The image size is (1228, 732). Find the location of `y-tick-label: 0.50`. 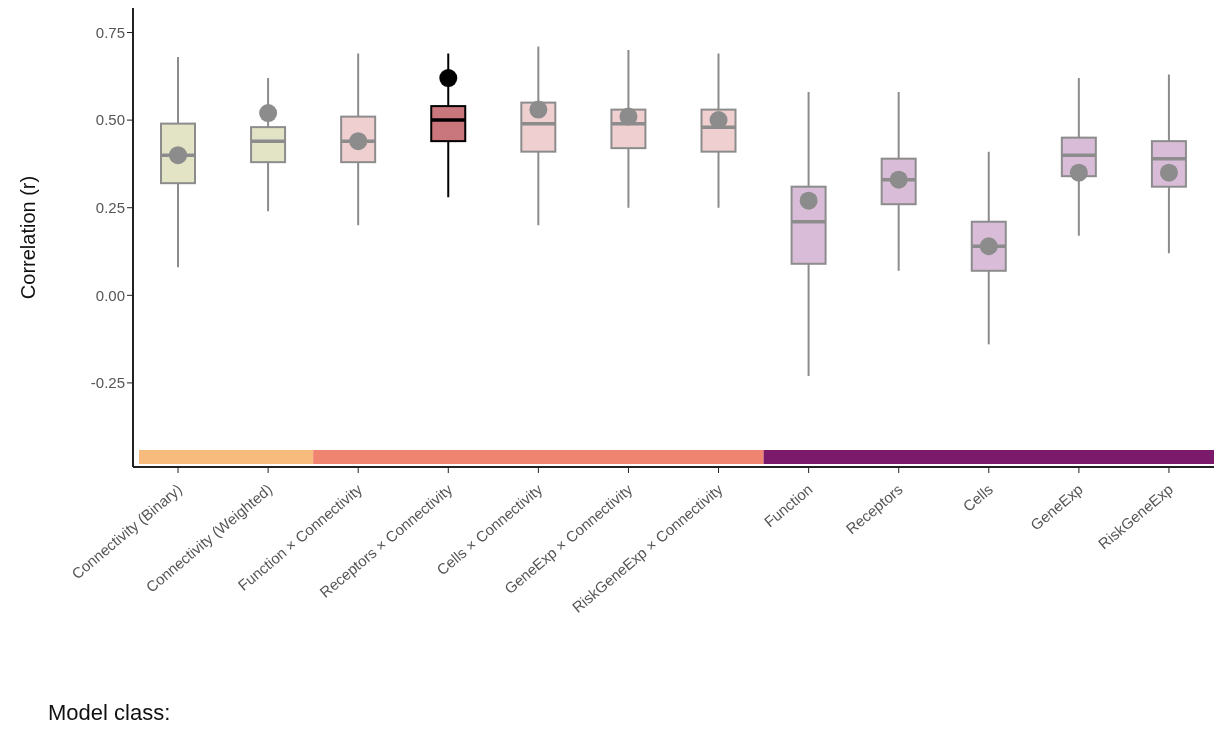

y-tick-label: 0.50 is located at coordinates (110, 120).